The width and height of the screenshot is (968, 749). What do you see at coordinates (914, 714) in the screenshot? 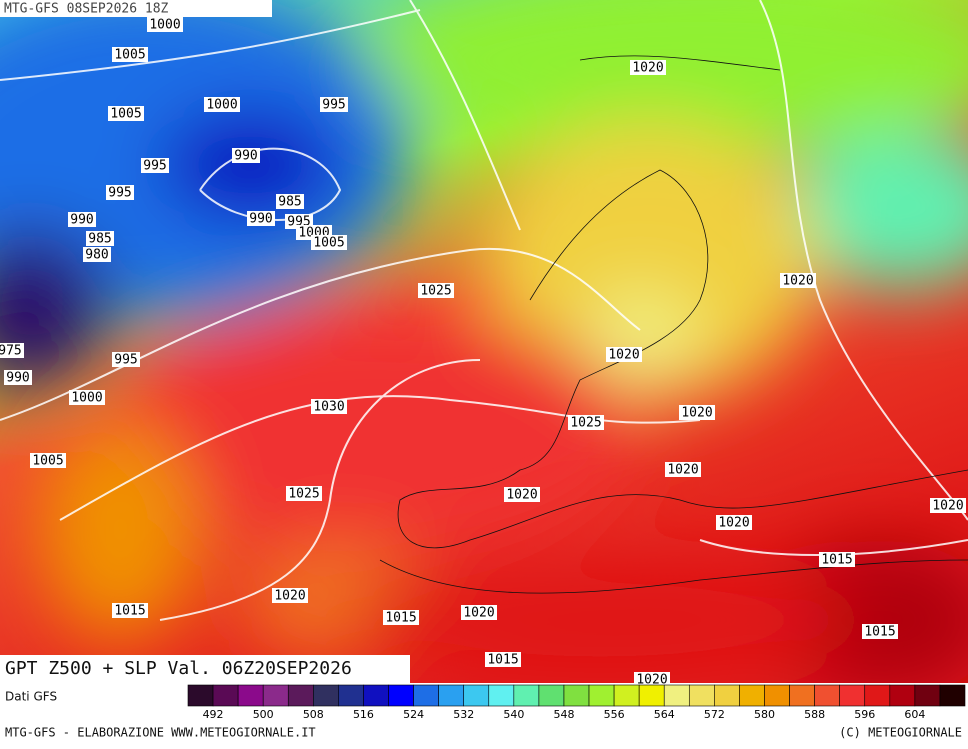
I see `colorbar-tick-label: 604` at bounding box center [914, 714].